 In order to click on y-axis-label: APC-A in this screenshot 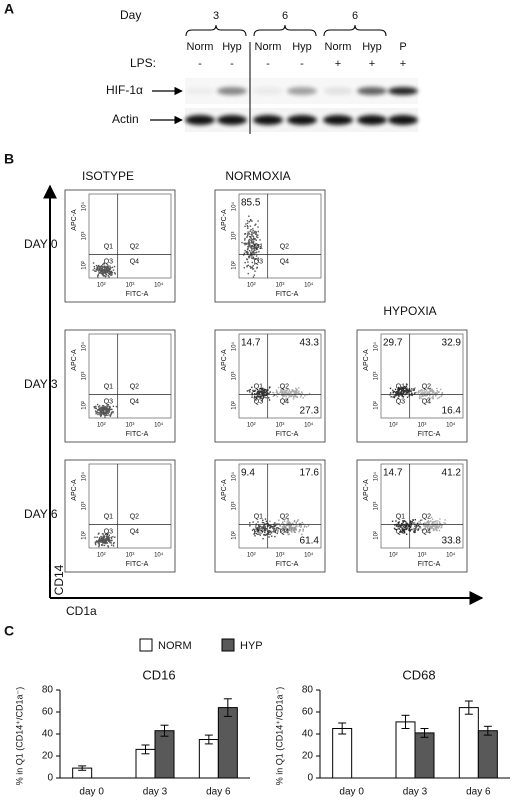, I will do `click(74, 490)`.